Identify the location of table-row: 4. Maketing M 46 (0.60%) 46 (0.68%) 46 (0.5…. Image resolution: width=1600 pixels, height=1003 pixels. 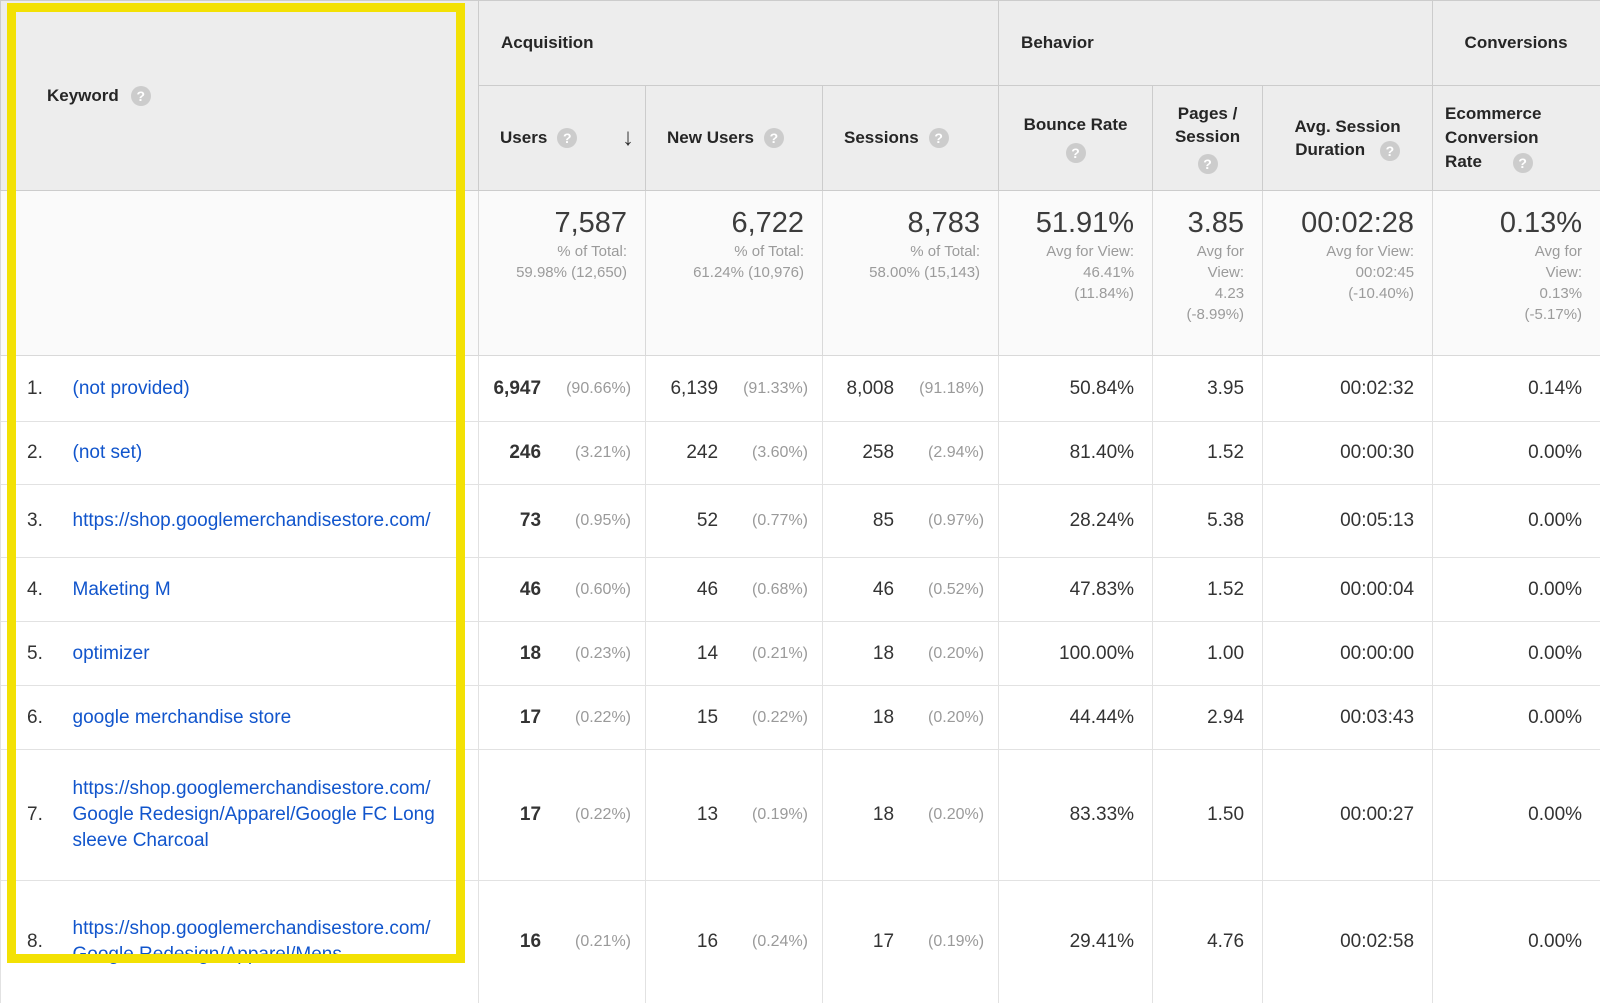
(800, 589).